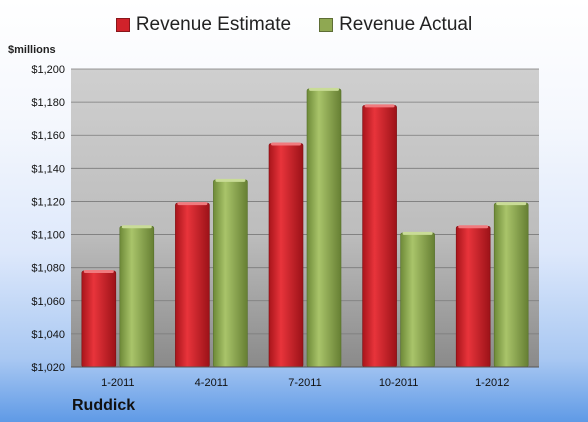 The height and width of the screenshot is (422, 588). I want to click on x-tick-label: 10-2011, so click(399, 383).